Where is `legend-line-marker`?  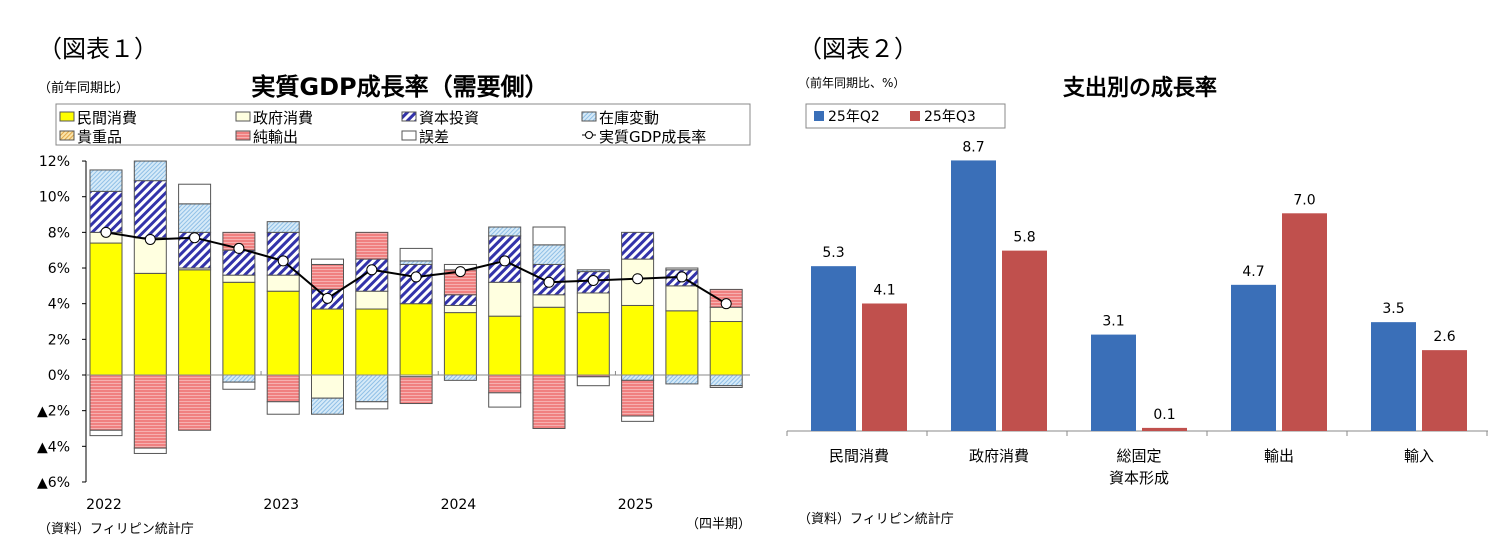
legend-line-marker is located at coordinates (589, 135).